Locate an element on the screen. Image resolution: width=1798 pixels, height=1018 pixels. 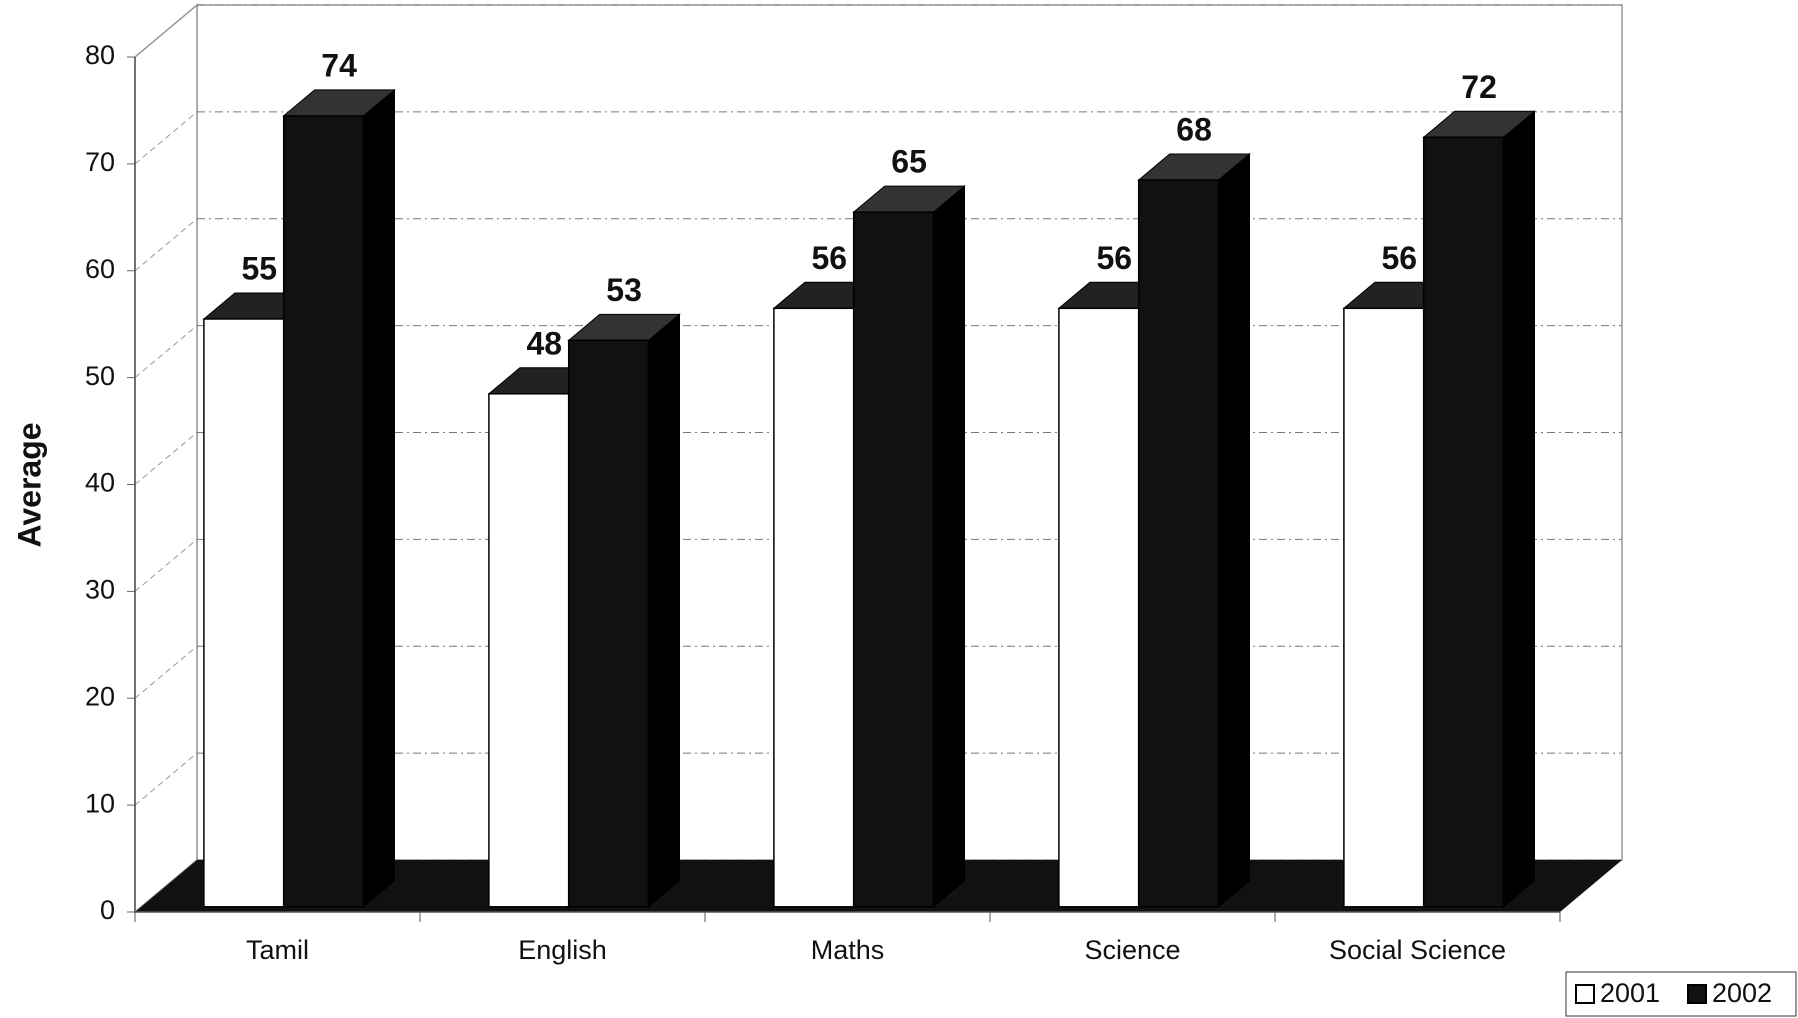
y-tick-label: 10 is located at coordinates (100, 803).